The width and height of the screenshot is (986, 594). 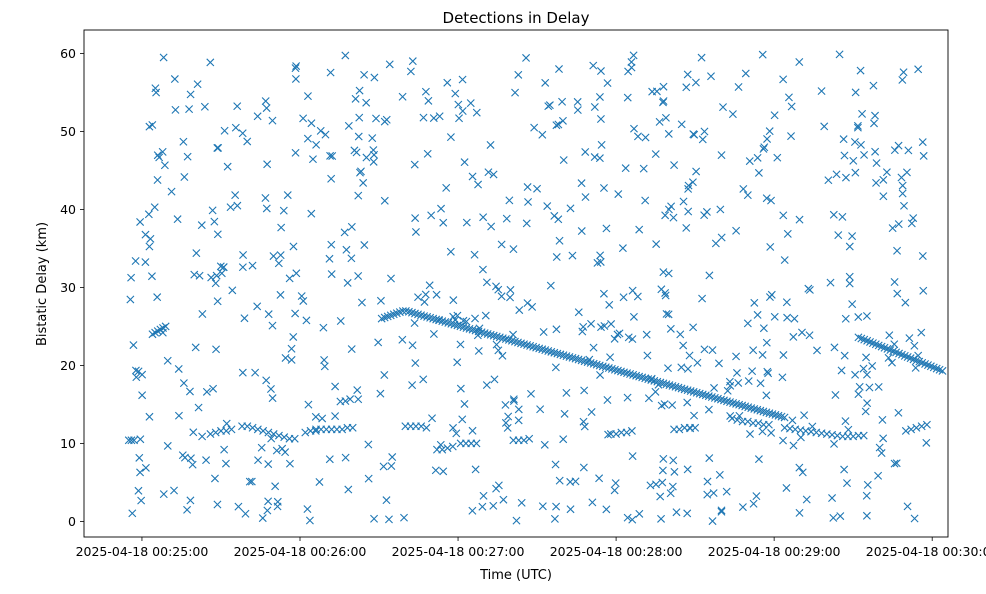 I want to click on x-tick-label: 2025-04-18 00:25:00, so click(x=142, y=551).